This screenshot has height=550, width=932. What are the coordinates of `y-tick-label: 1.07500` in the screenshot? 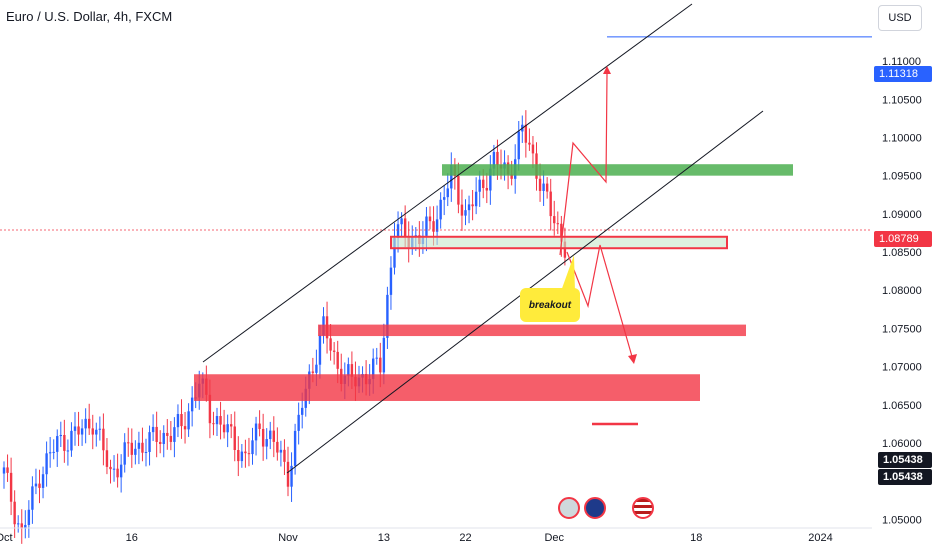 It's located at (902, 329).